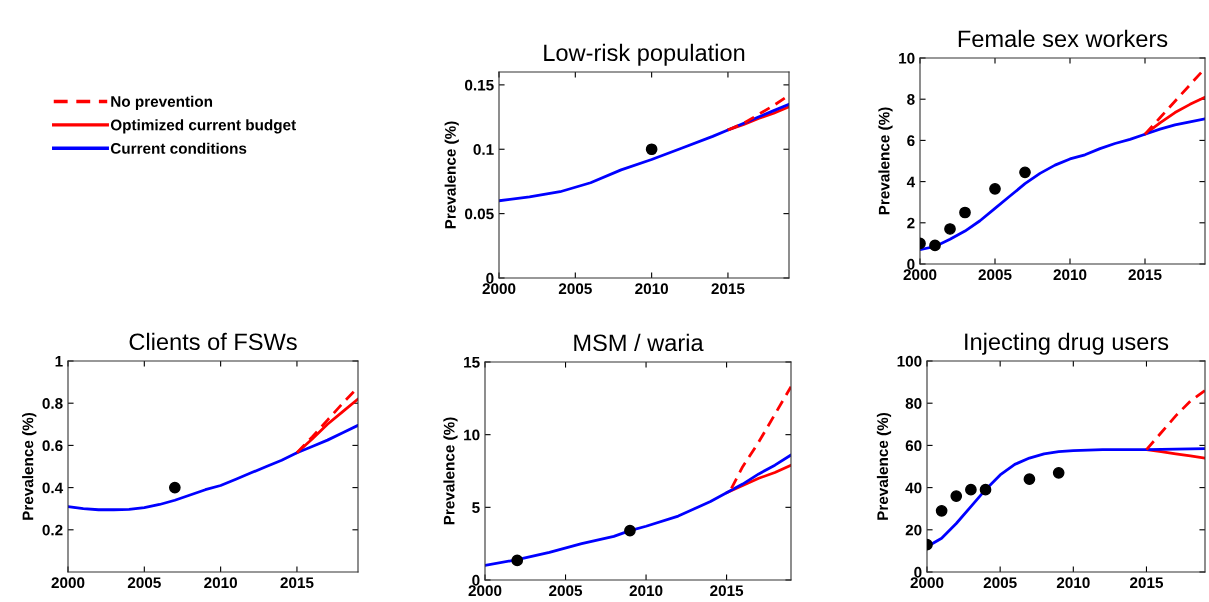 The height and width of the screenshot is (602, 1209). I want to click on y-tick-label: 8, so click(911, 99).